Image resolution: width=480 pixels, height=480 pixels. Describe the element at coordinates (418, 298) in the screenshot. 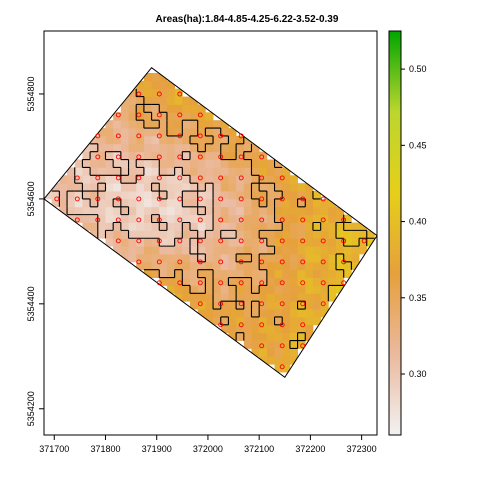

I see `colorbar-tick-label: 0.35` at that location.